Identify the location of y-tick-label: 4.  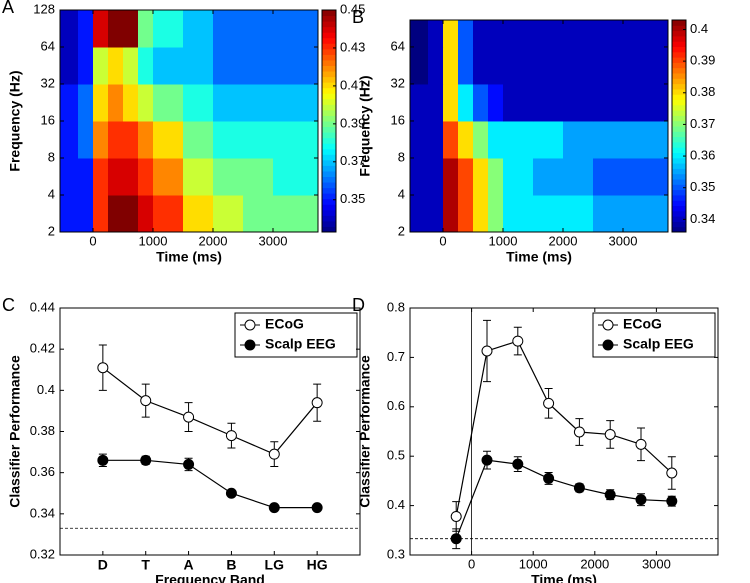
(51, 193).